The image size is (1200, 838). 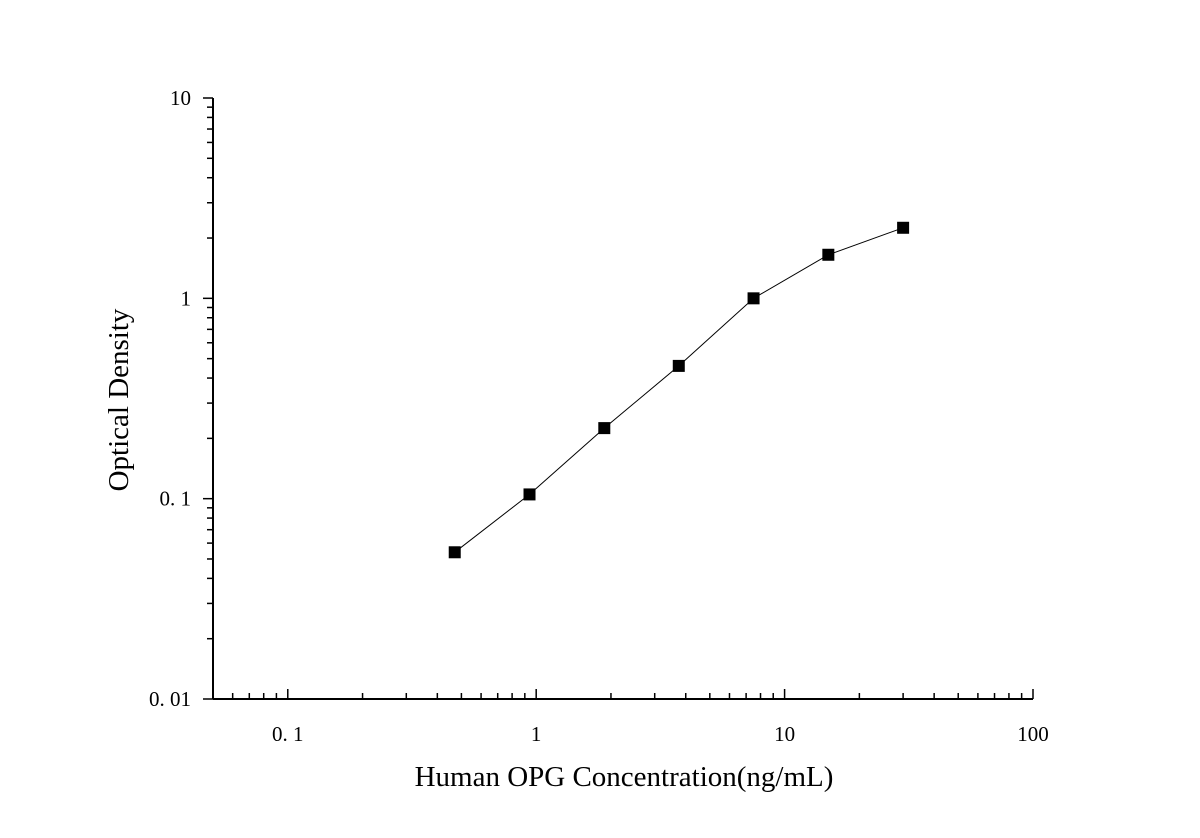 I want to click on y-tick-label: 10, so click(x=180, y=98).